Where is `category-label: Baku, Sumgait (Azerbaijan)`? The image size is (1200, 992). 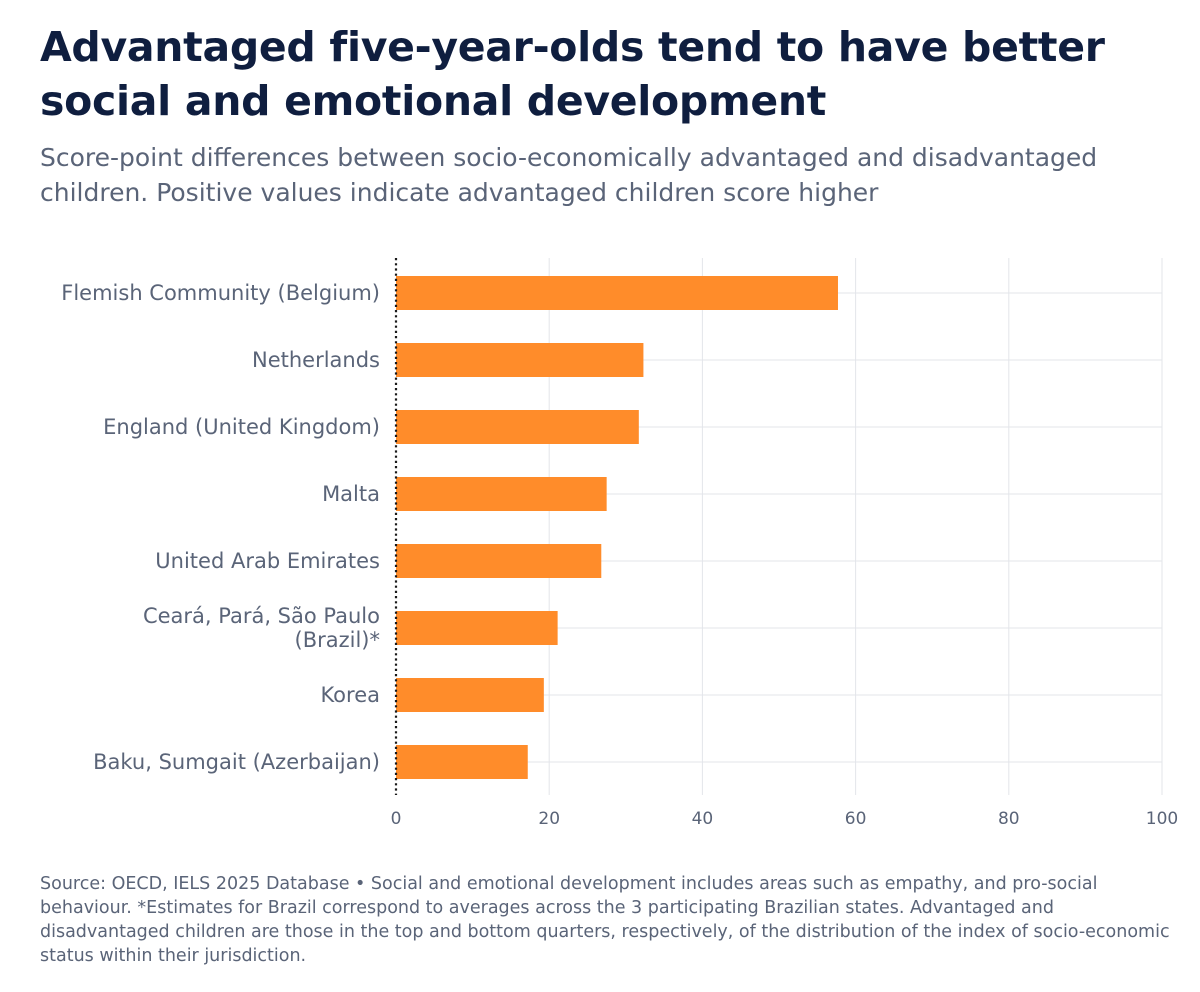 category-label: Baku, Sumgait (Azerbaijan) is located at coordinates (236, 762).